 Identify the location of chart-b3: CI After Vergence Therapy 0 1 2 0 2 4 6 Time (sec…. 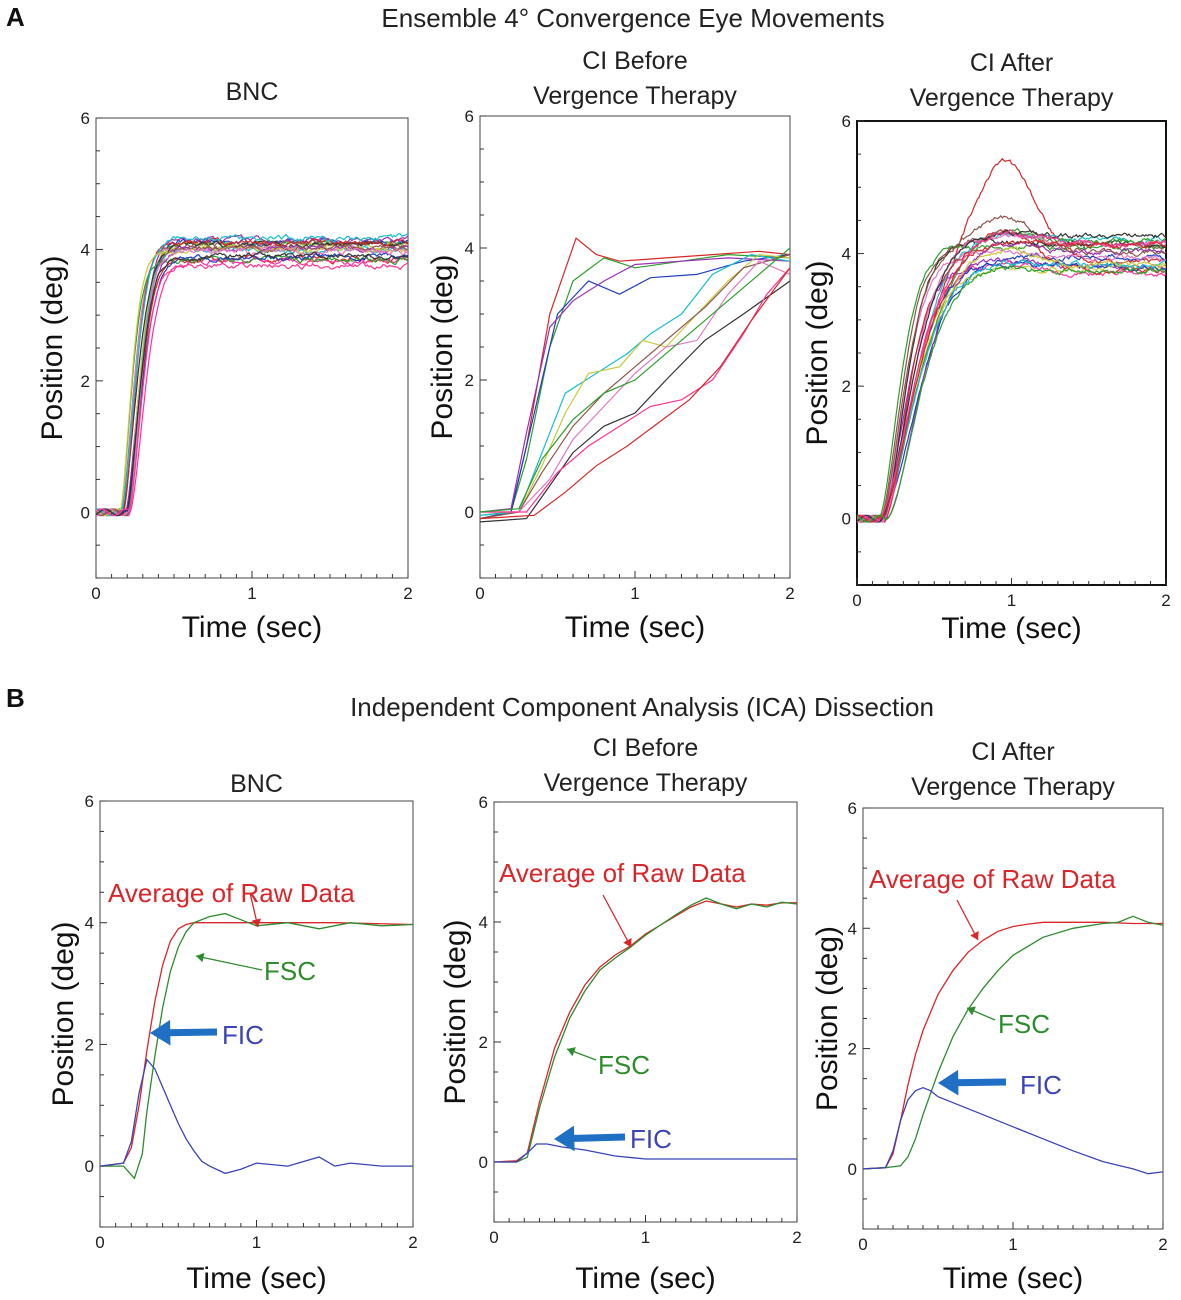
(989, 1016).